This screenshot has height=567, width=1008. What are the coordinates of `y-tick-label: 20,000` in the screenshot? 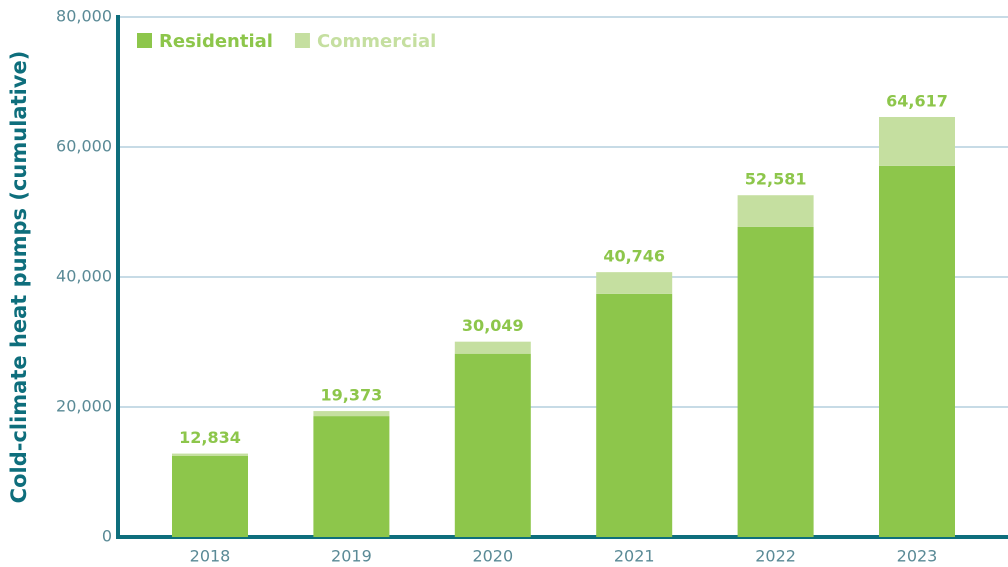 It's located at (84, 406).